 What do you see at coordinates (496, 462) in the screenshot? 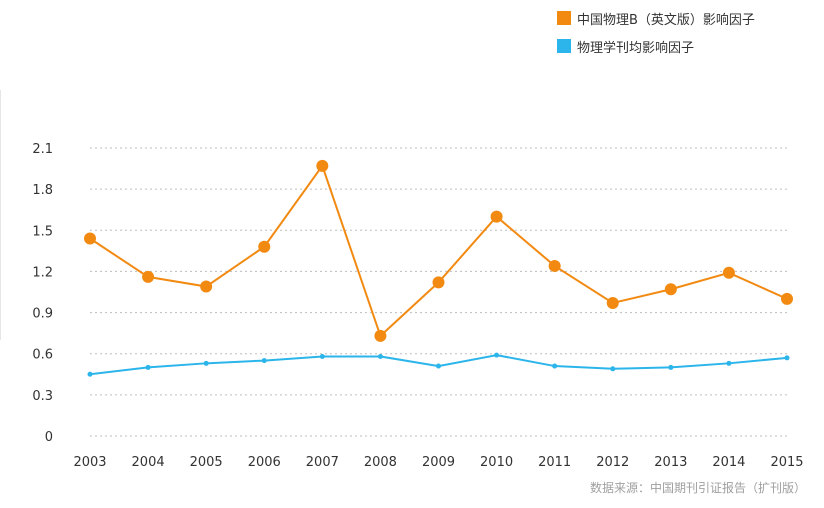
I see `x-tick-label: 2010` at bounding box center [496, 462].